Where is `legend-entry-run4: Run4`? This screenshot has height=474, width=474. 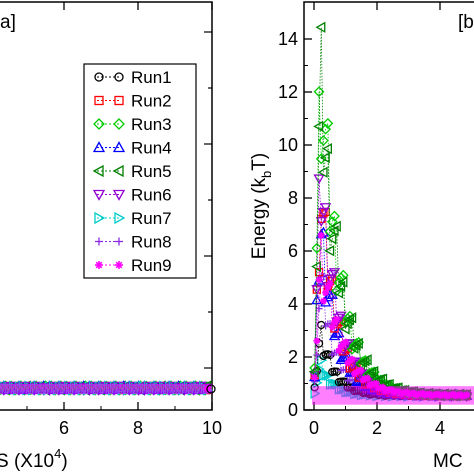
legend-entry-run4: Run4 is located at coordinates (132, 148).